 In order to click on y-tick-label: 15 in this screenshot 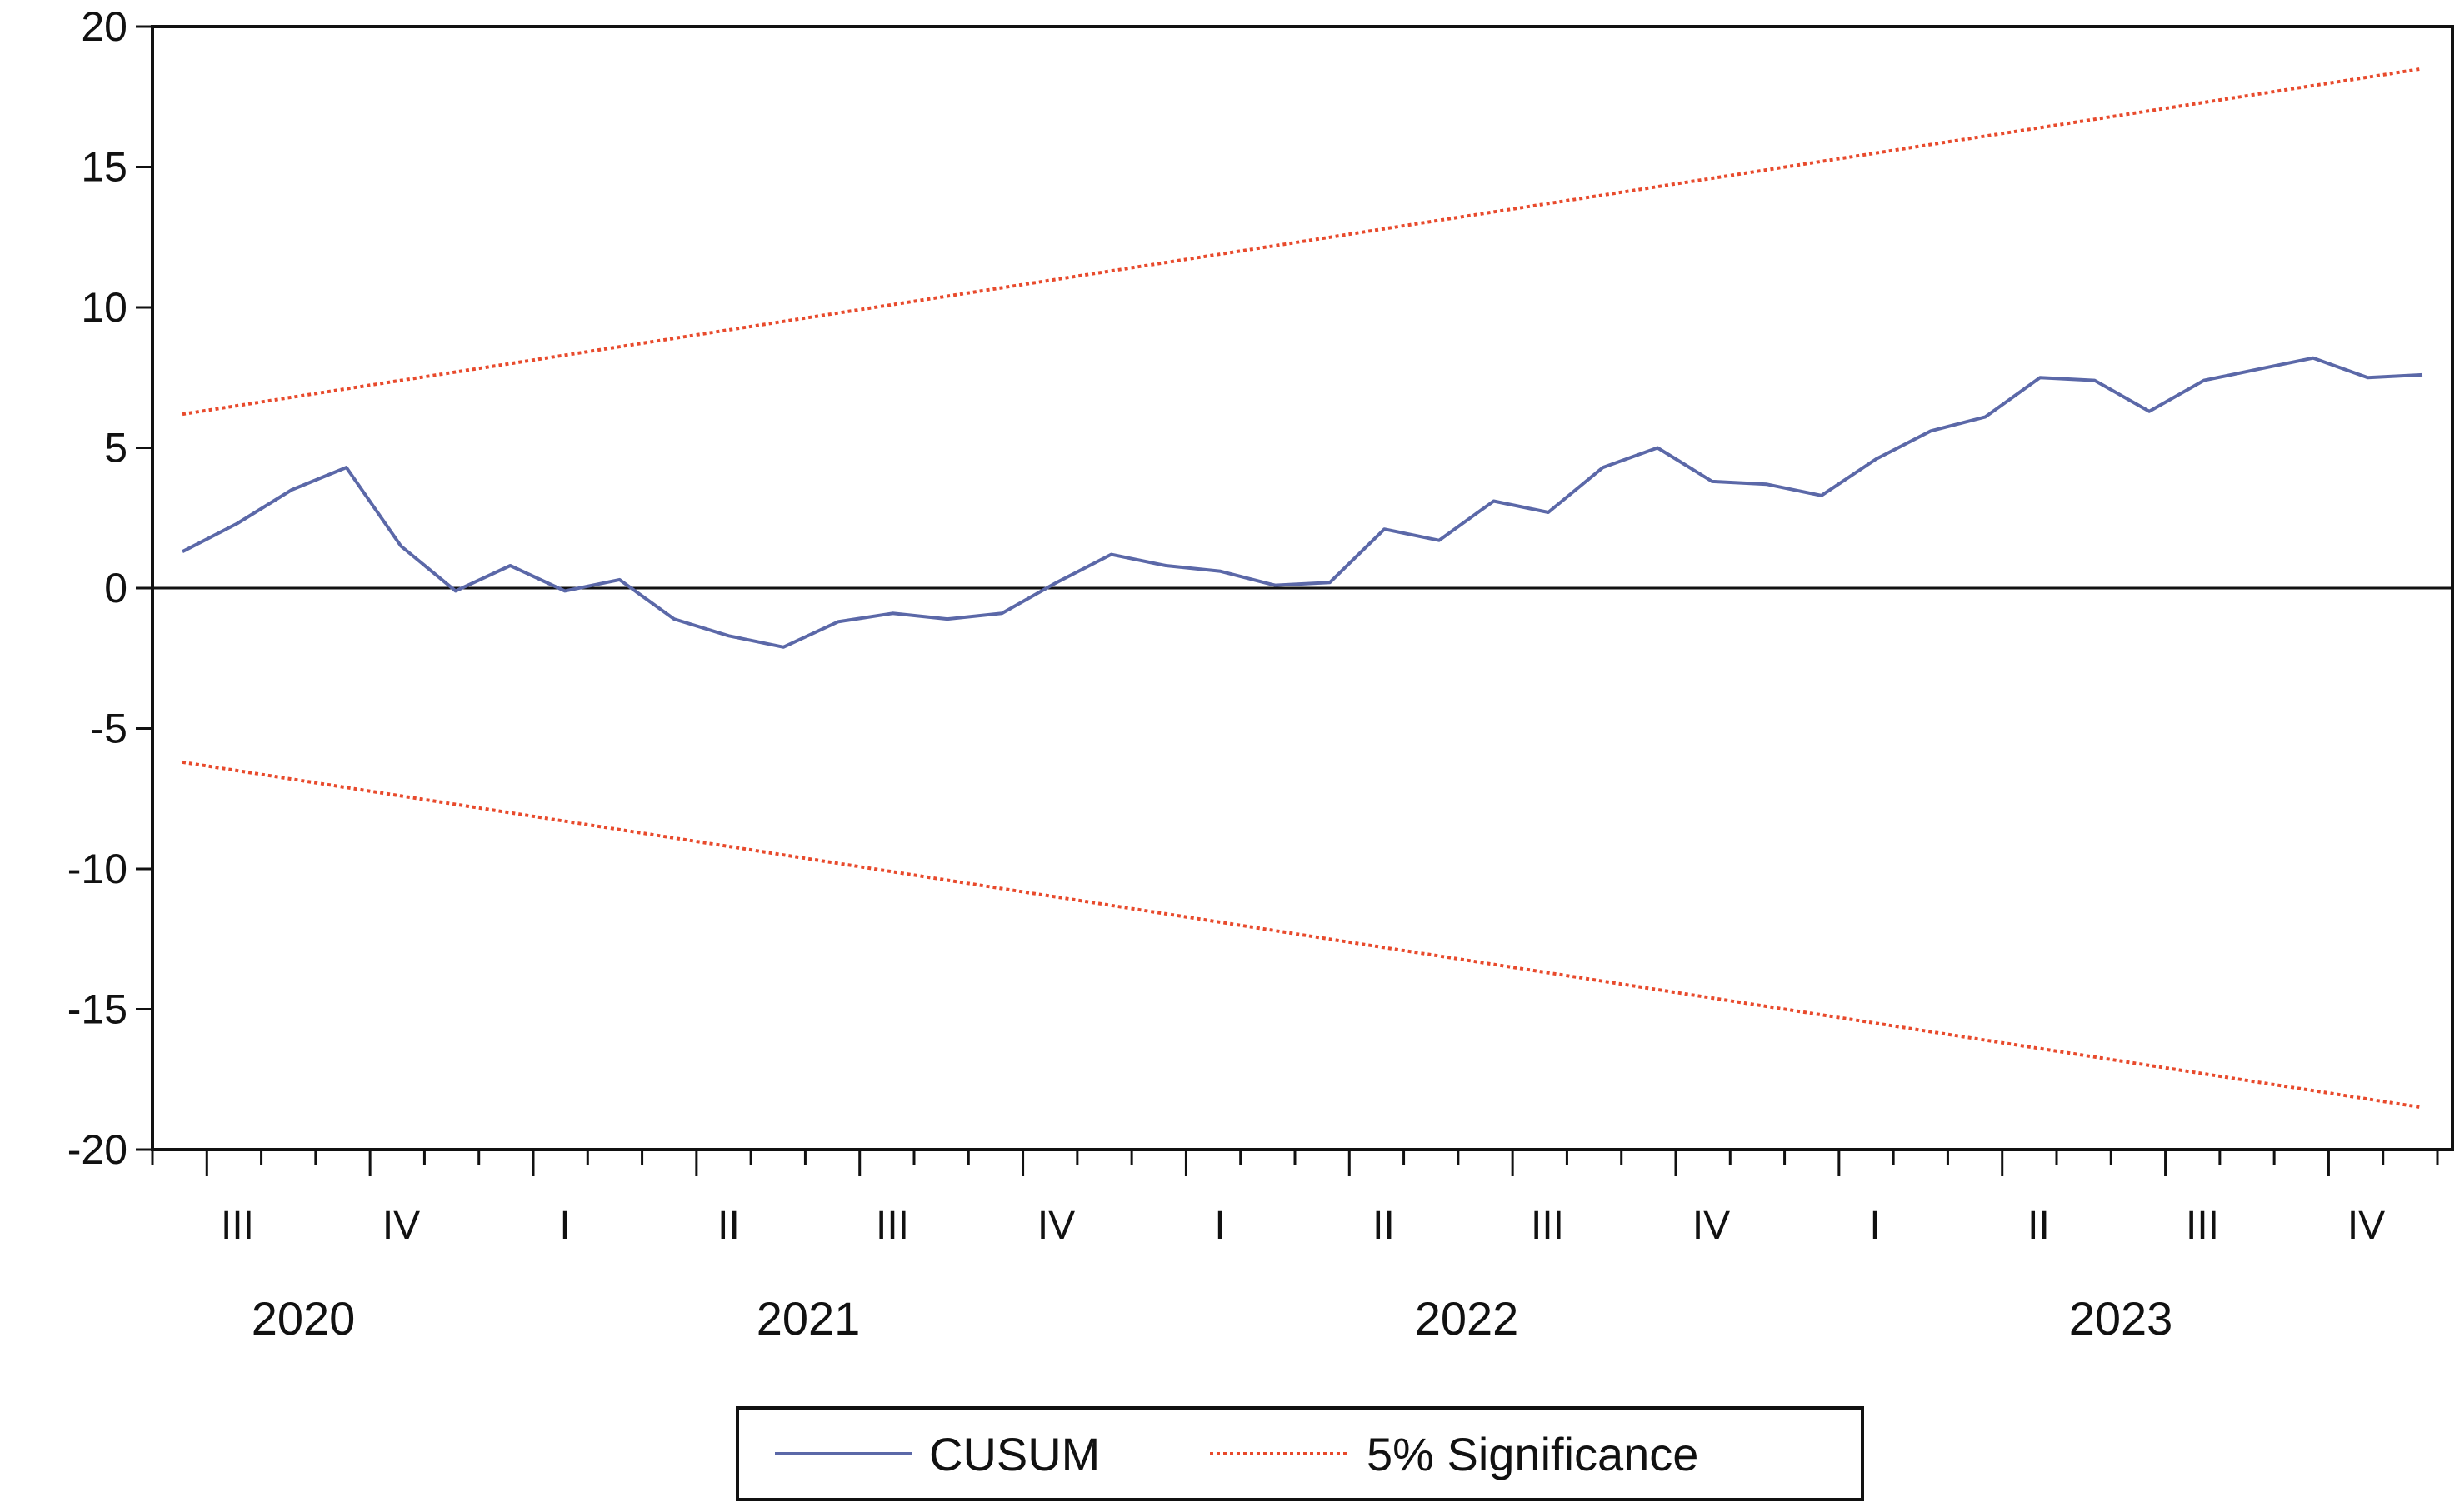, I will do `click(104, 167)`.